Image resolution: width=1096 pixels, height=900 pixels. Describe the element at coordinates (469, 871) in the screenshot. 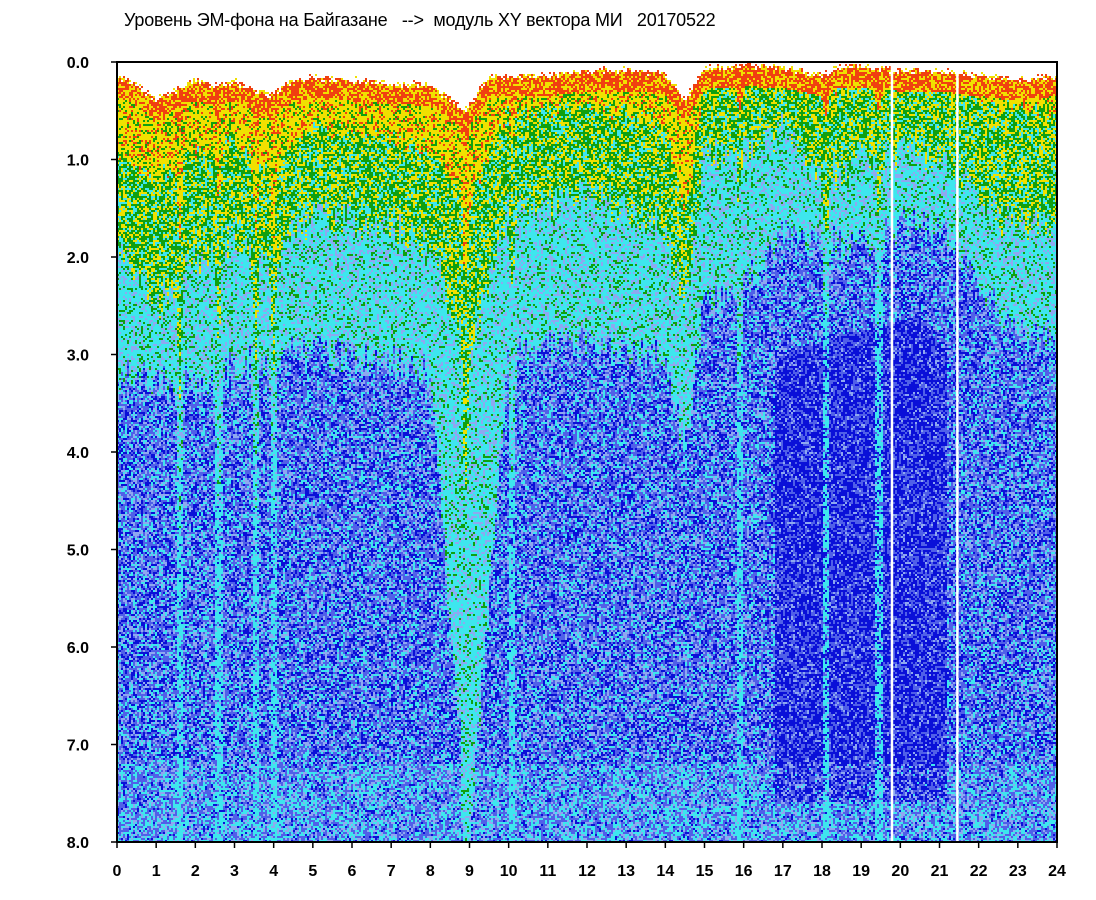

I see `x-tick-label: 9` at that location.